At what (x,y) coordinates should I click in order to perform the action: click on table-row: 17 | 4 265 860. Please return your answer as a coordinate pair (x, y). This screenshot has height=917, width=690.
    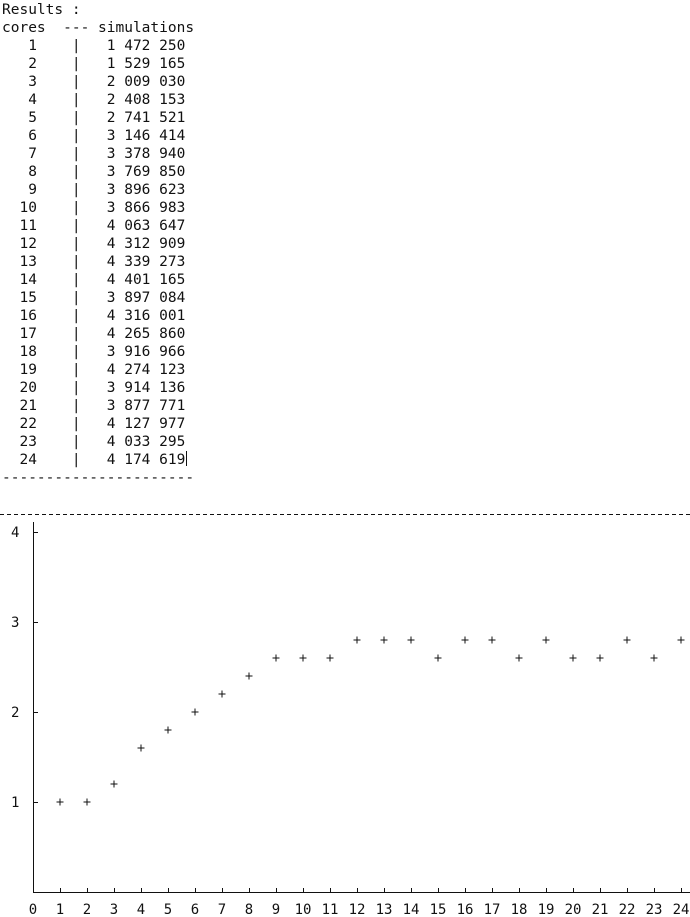
    Looking at the image, I should click on (93, 334).